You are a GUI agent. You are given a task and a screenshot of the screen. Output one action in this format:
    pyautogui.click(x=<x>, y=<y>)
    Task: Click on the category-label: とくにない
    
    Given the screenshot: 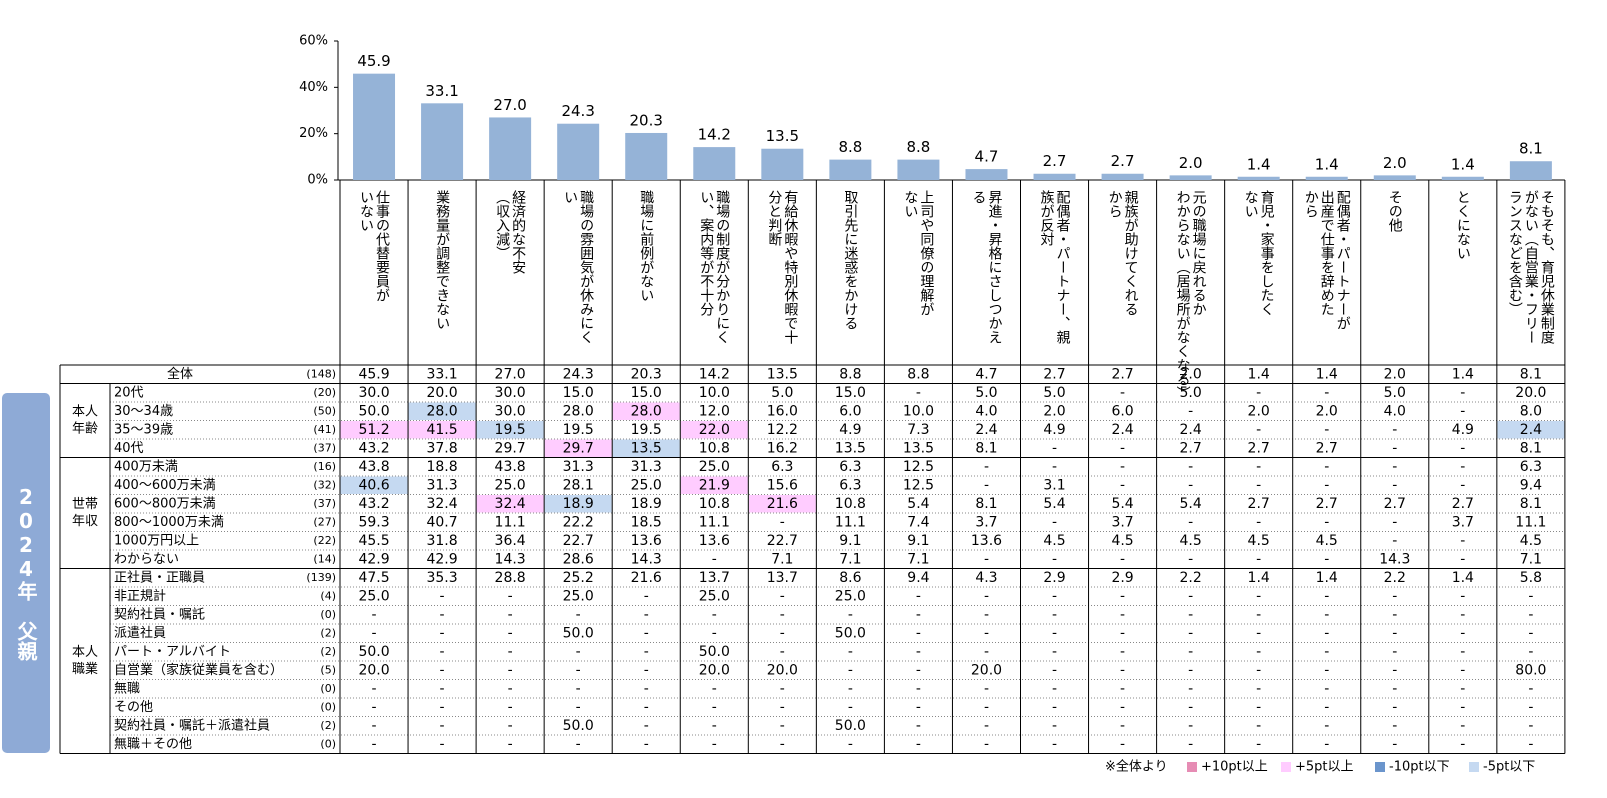 What is the action you would take?
    pyautogui.click(x=1463, y=225)
    